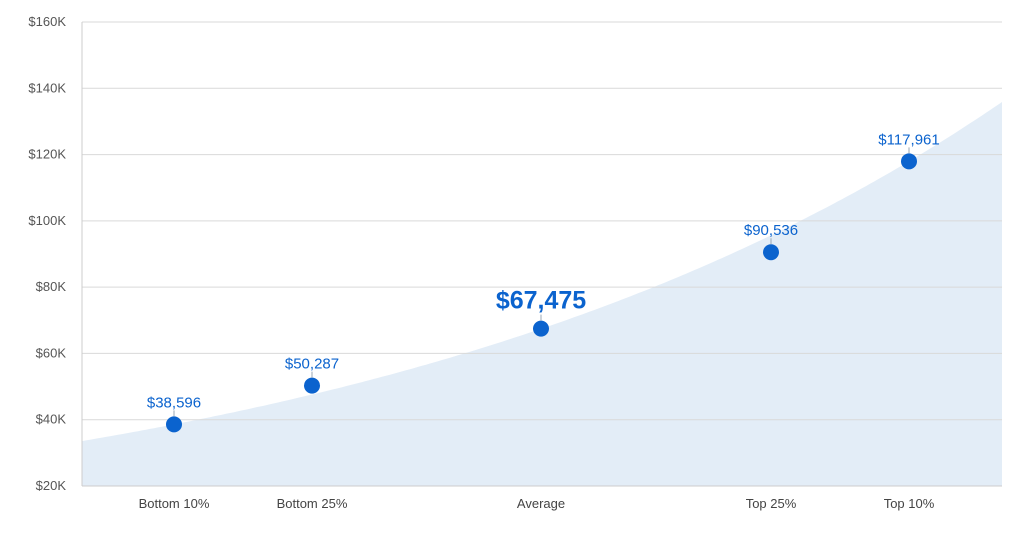 Image resolution: width=1024 pixels, height=533 pixels. I want to click on x-tick-label: Bottom 25%, so click(312, 503).